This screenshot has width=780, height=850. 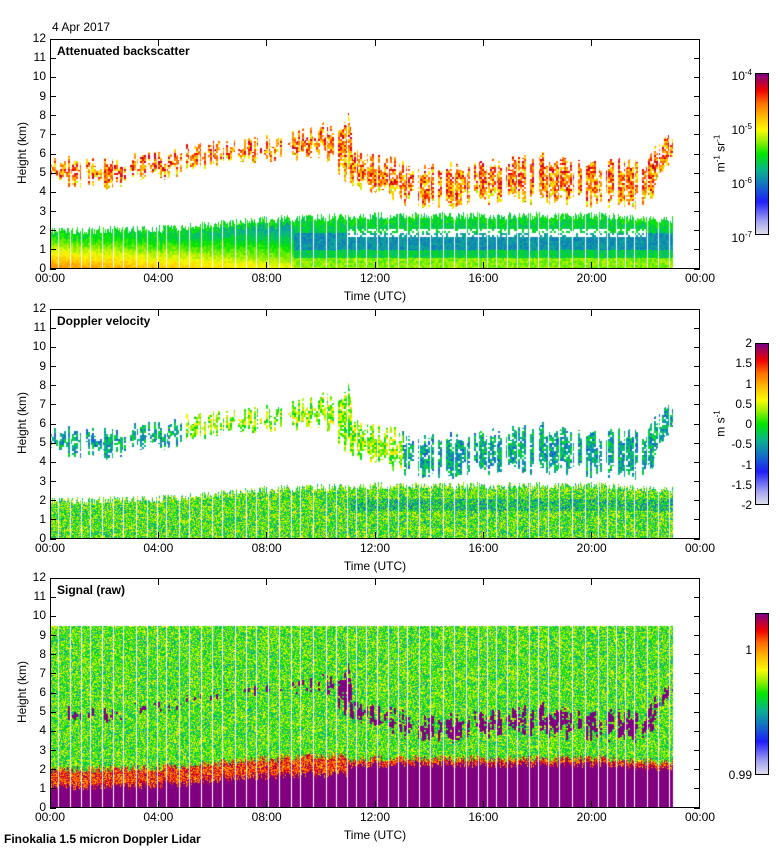 What do you see at coordinates (720, 422) in the screenshot?
I see `unit-base: s` at bounding box center [720, 422].